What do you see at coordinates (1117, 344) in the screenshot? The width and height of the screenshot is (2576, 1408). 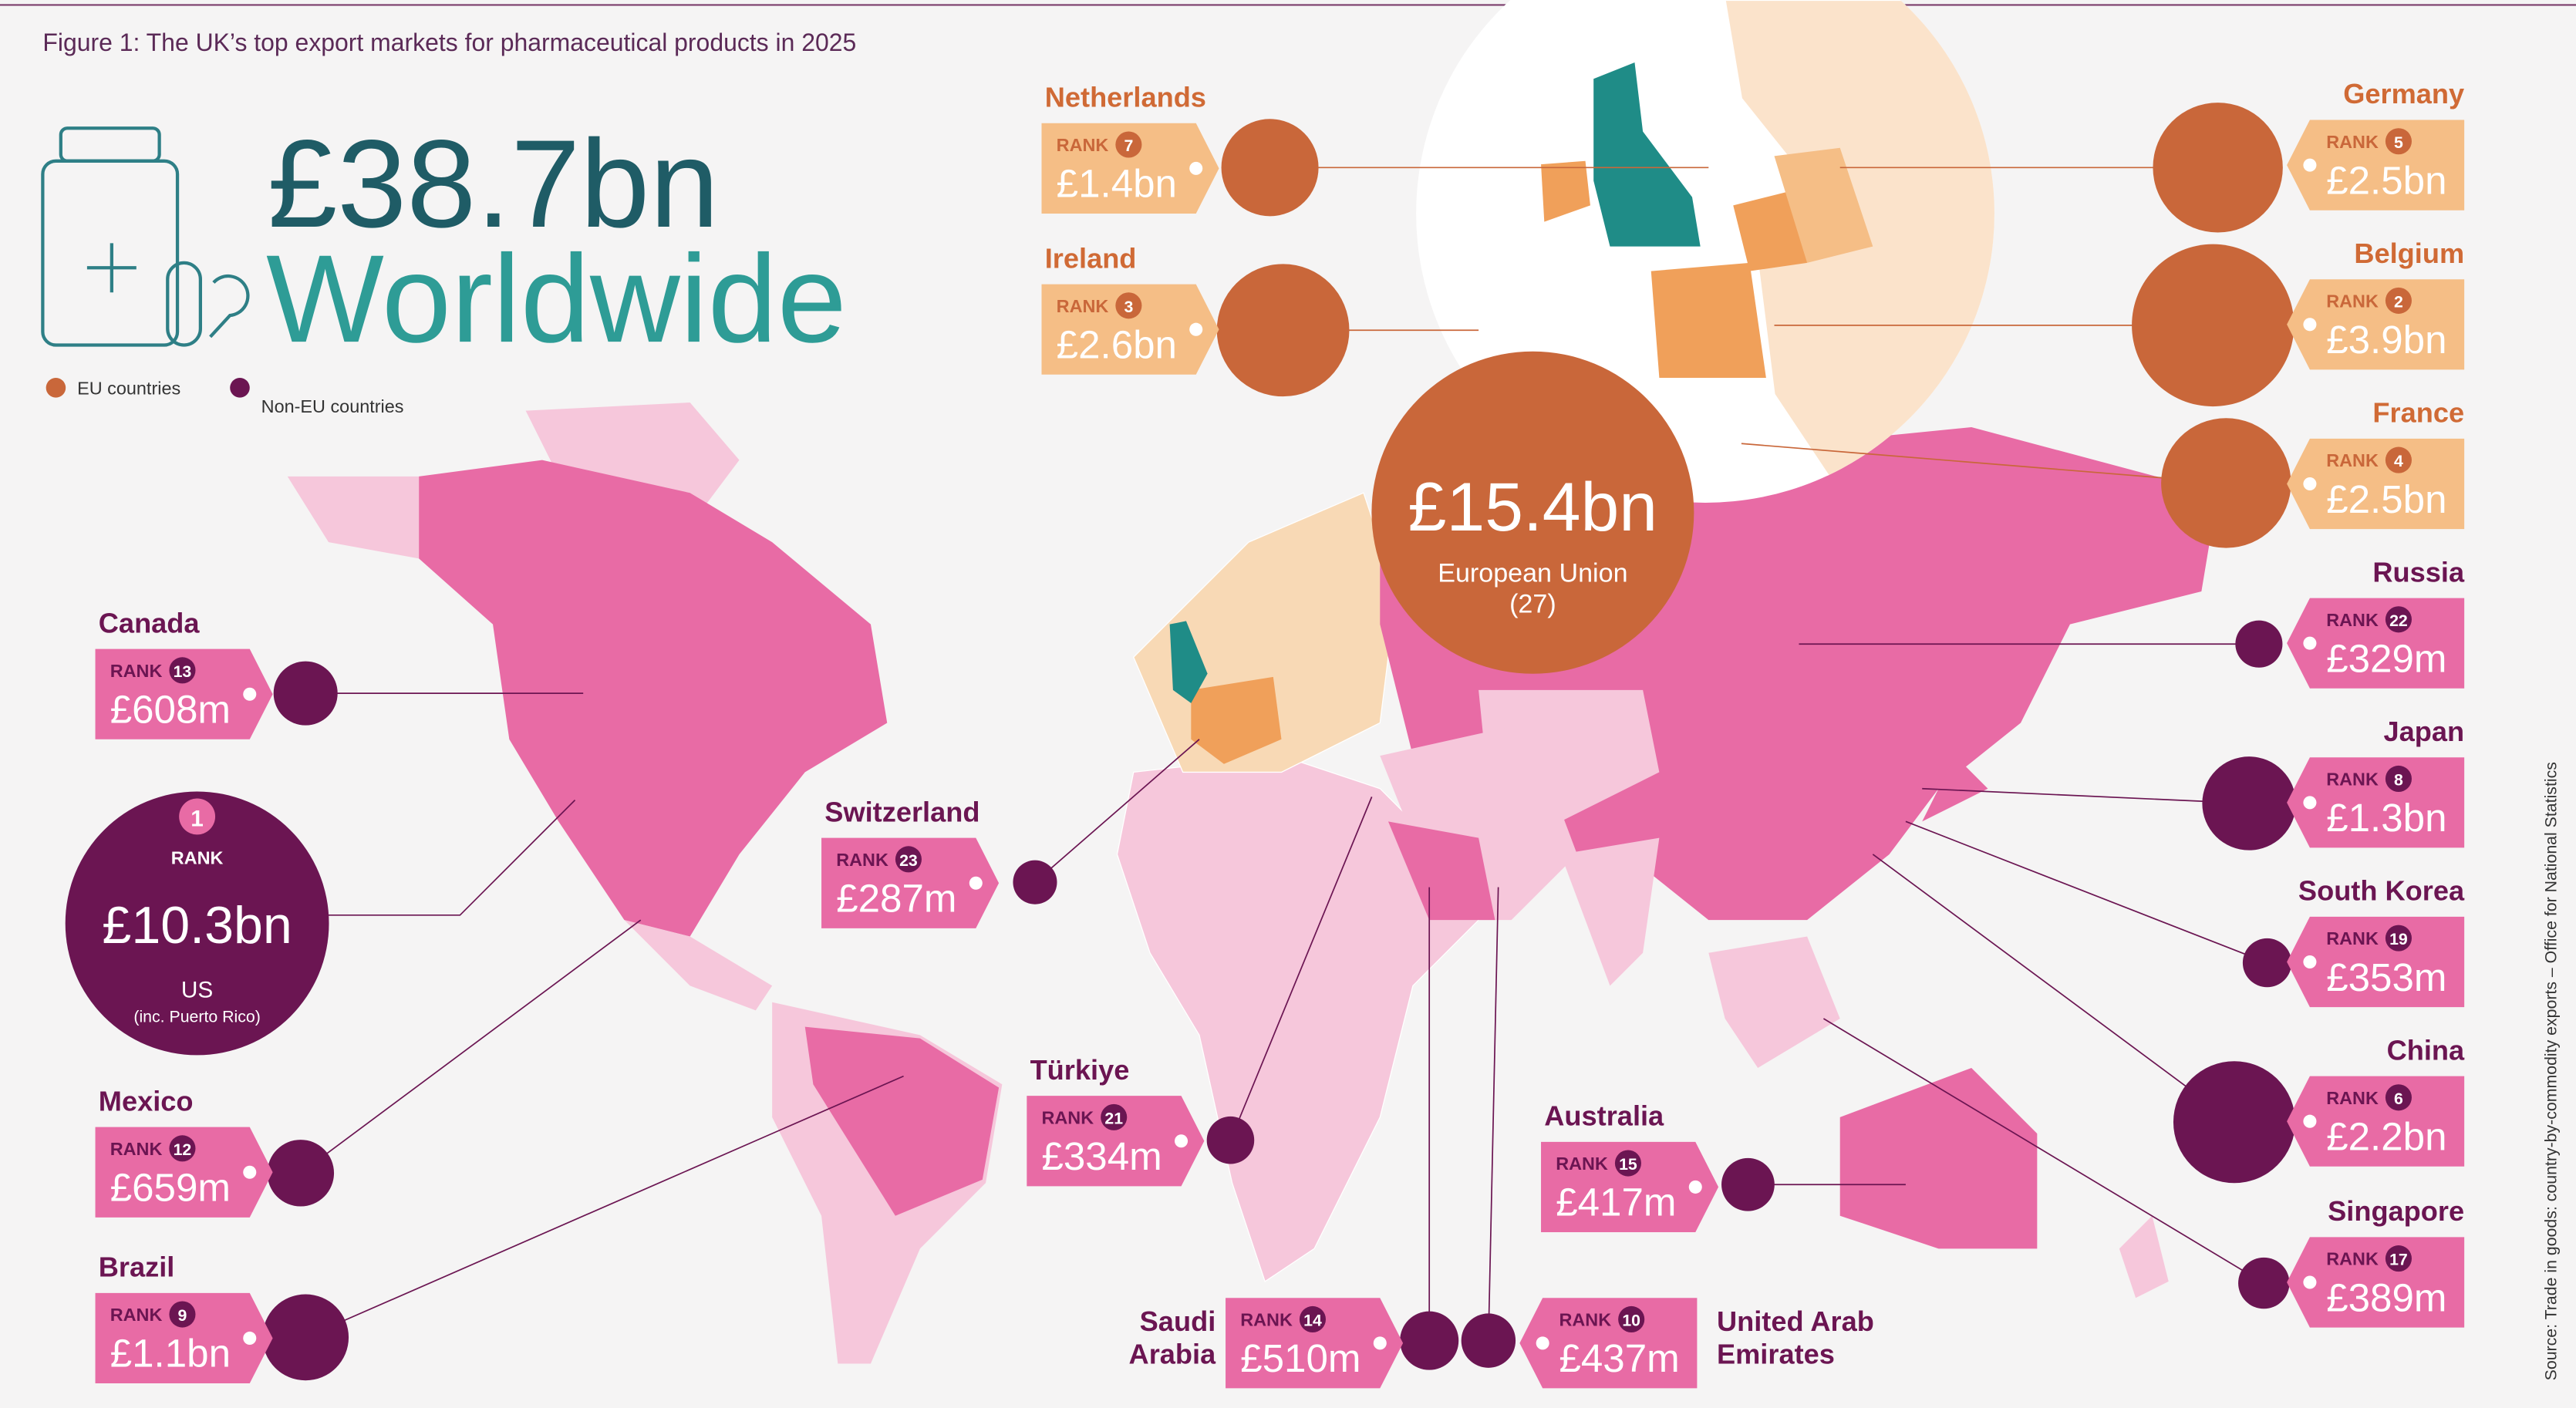 I see `value-label: £2.6bn` at bounding box center [1117, 344].